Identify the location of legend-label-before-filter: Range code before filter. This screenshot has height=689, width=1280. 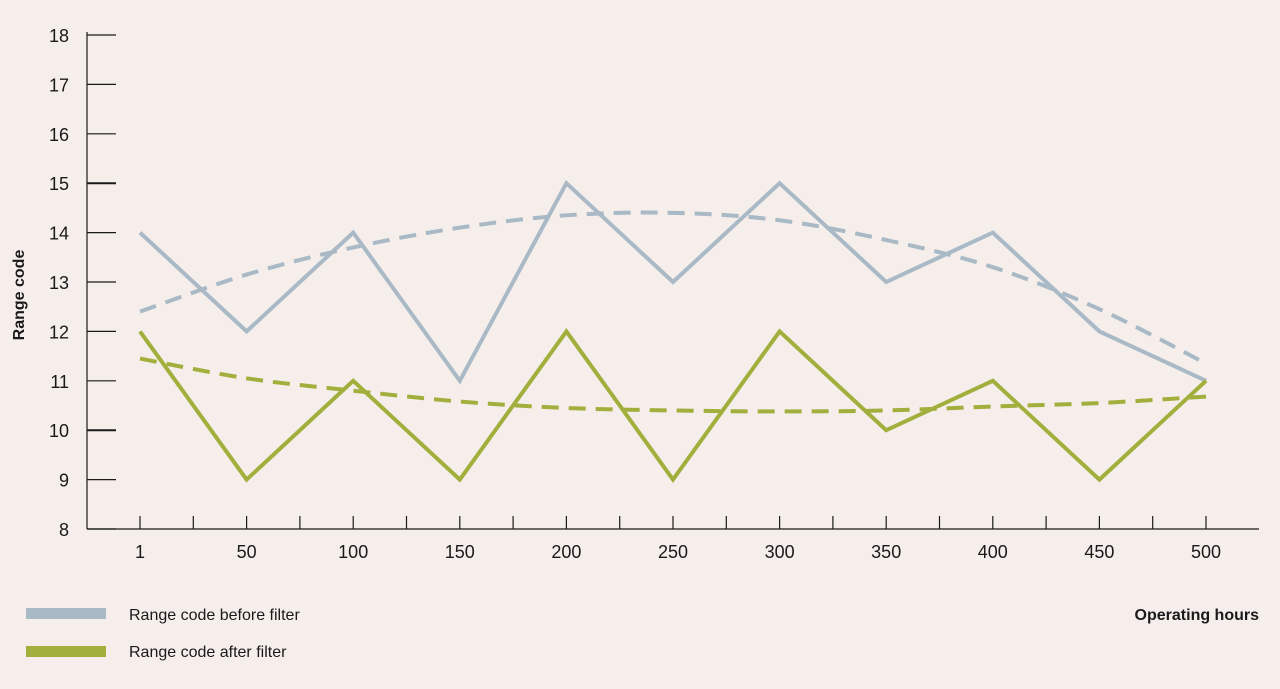
(214, 615).